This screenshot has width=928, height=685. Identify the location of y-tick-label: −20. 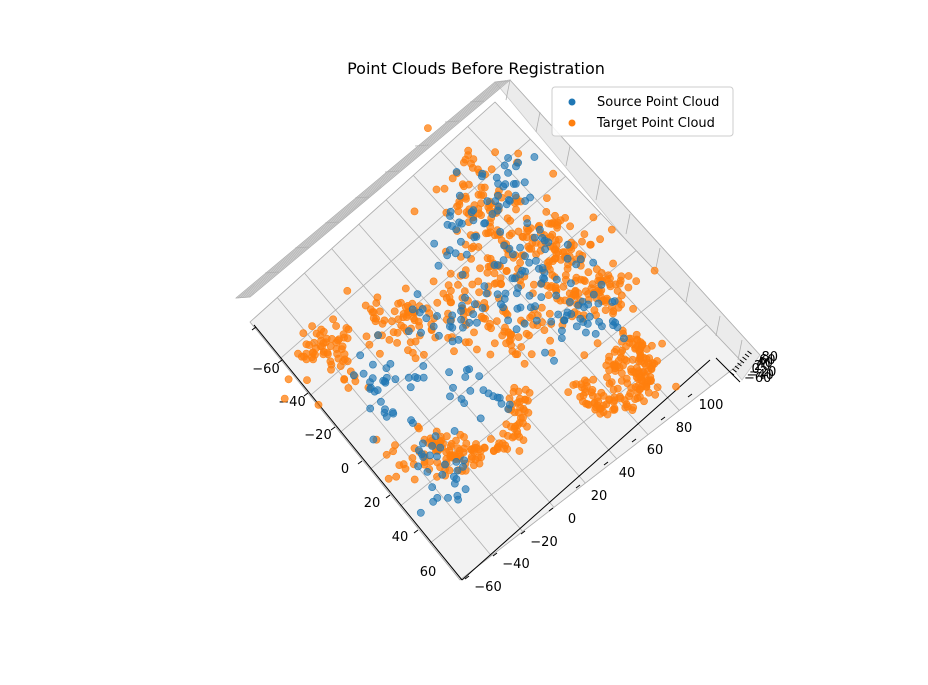
(543, 542).